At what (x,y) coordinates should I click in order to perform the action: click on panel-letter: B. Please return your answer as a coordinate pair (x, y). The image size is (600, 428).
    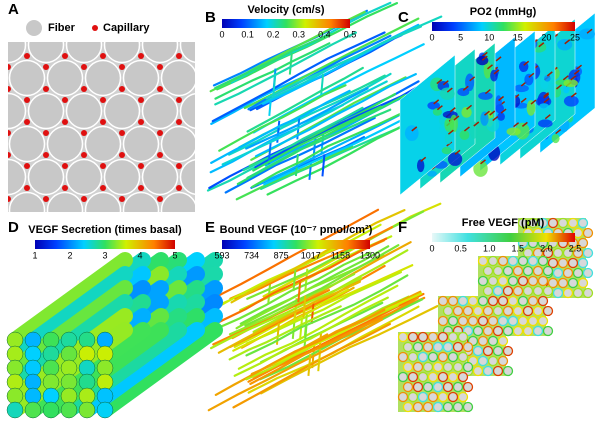
    Looking at the image, I should click on (210, 17).